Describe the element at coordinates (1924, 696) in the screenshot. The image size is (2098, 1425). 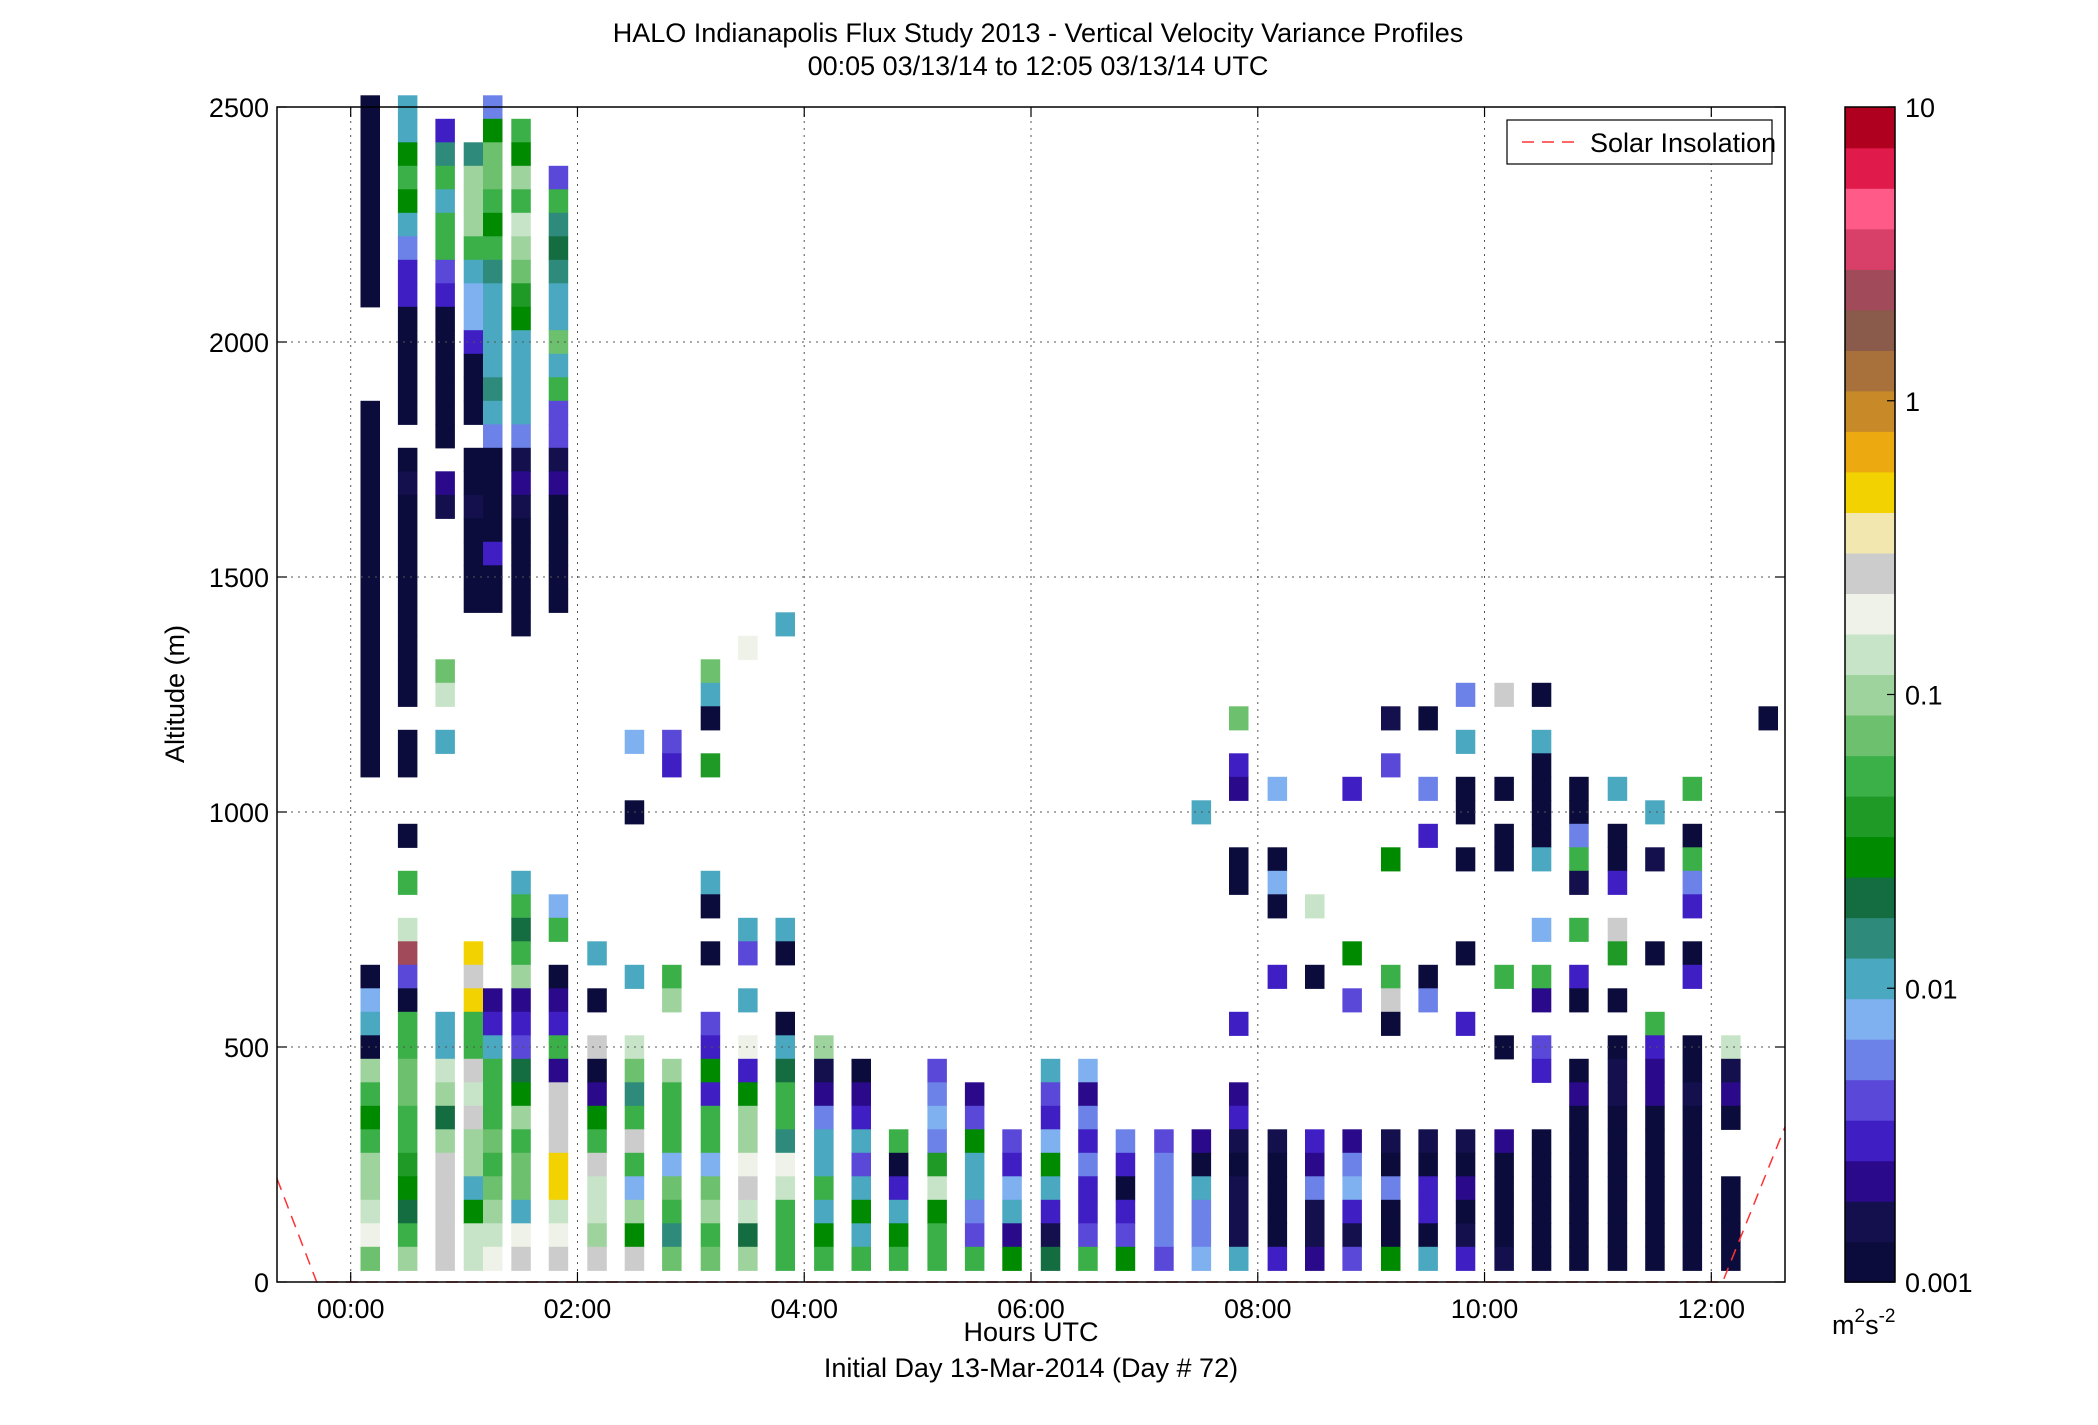
I see `colorbar-tick-label: 0.1` at that location.